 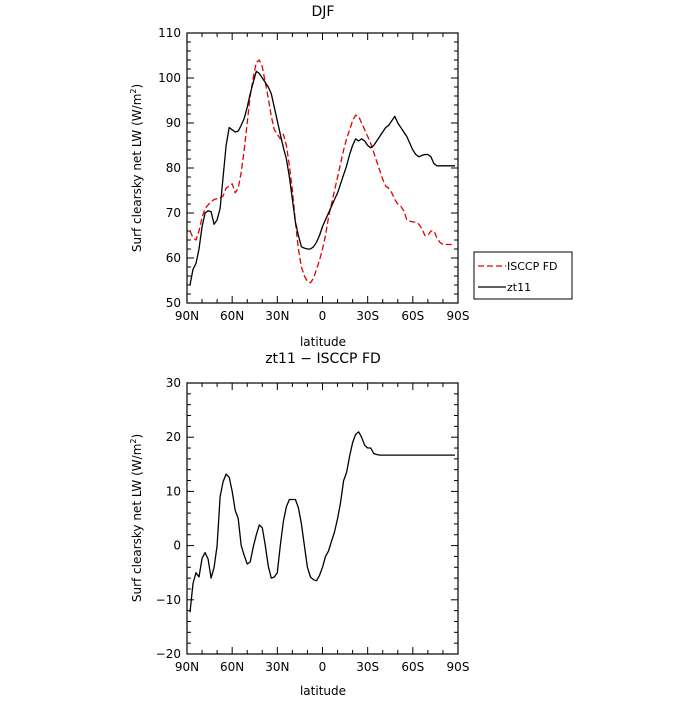 I want to click on top-series-line-isccp-fd, so click(x=322, y=171).